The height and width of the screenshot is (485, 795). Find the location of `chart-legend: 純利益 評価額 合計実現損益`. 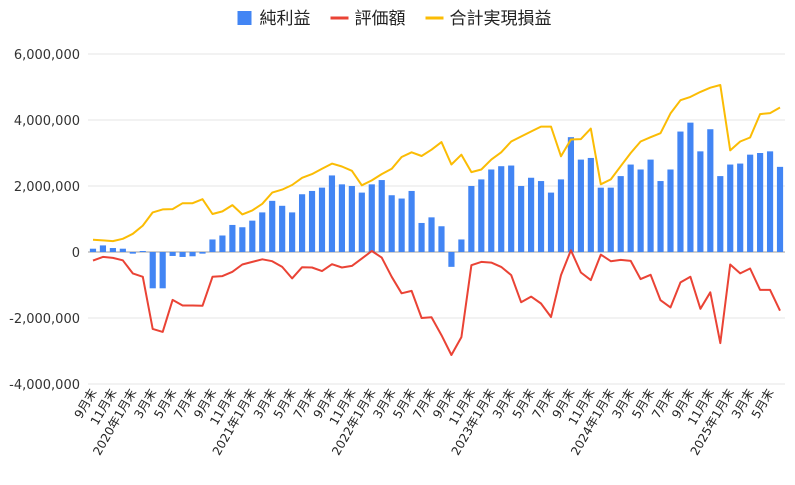

chart-legend: 純利益 評価額 合計実現損益 is located at coordinates (394, 19).